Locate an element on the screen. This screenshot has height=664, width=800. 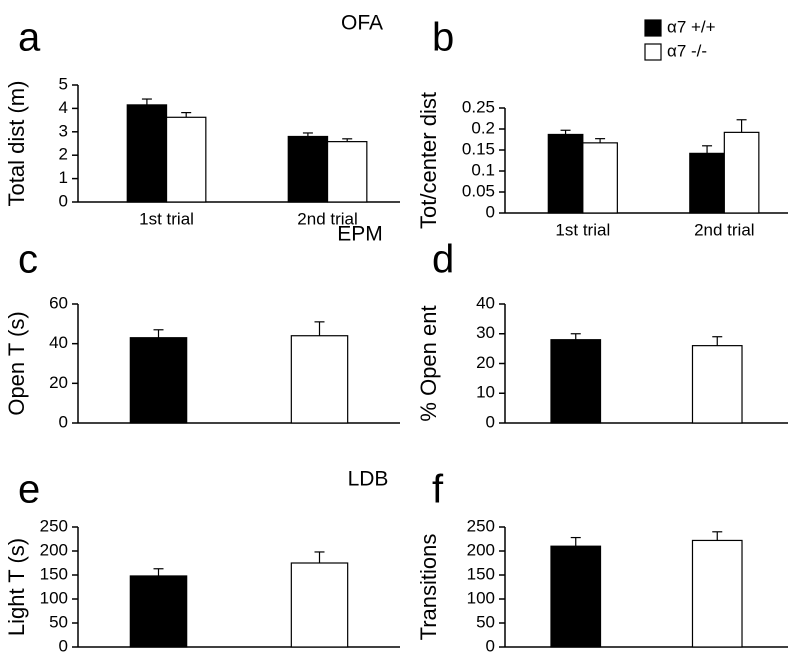
legend-label: α7 -/- is located at coordinates (687, 50).